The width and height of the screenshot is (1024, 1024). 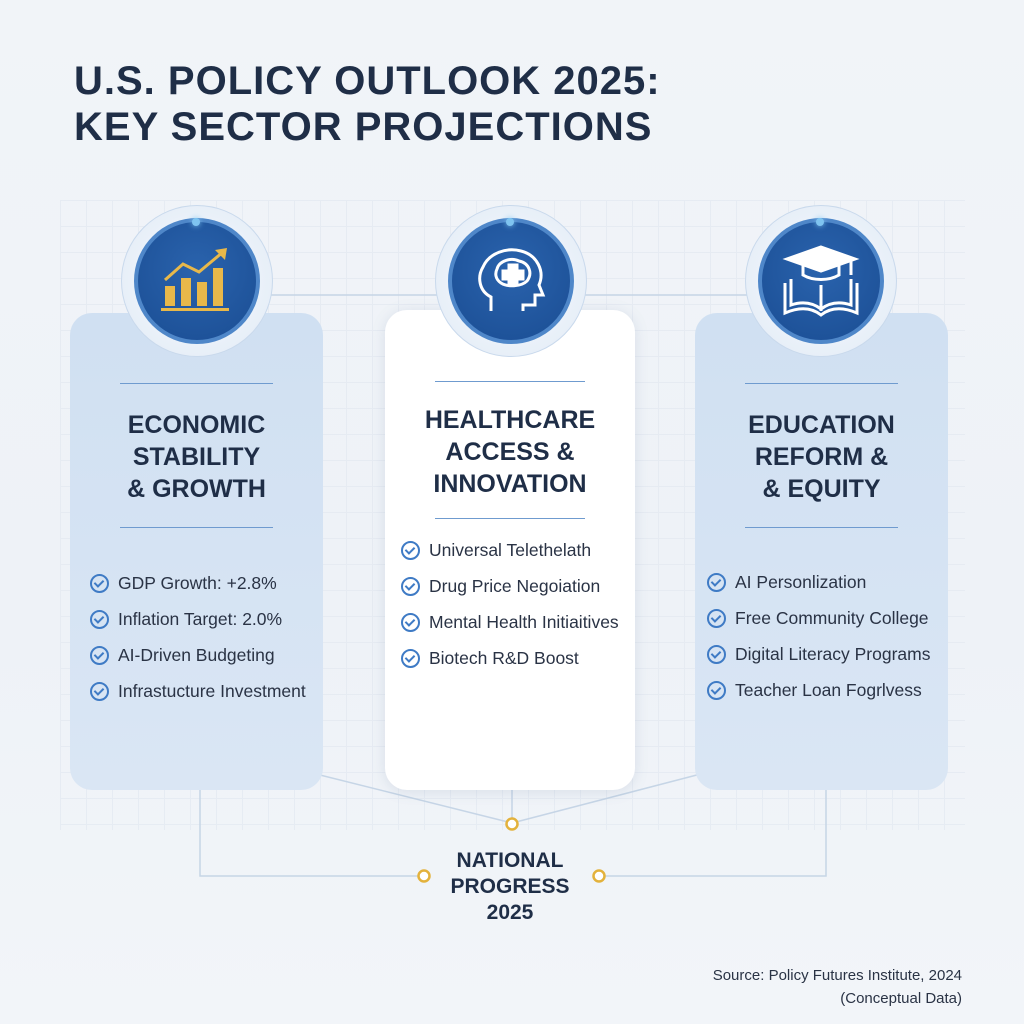 I want to click on heading-line: INNOVATION, so click(x=510, y=484).